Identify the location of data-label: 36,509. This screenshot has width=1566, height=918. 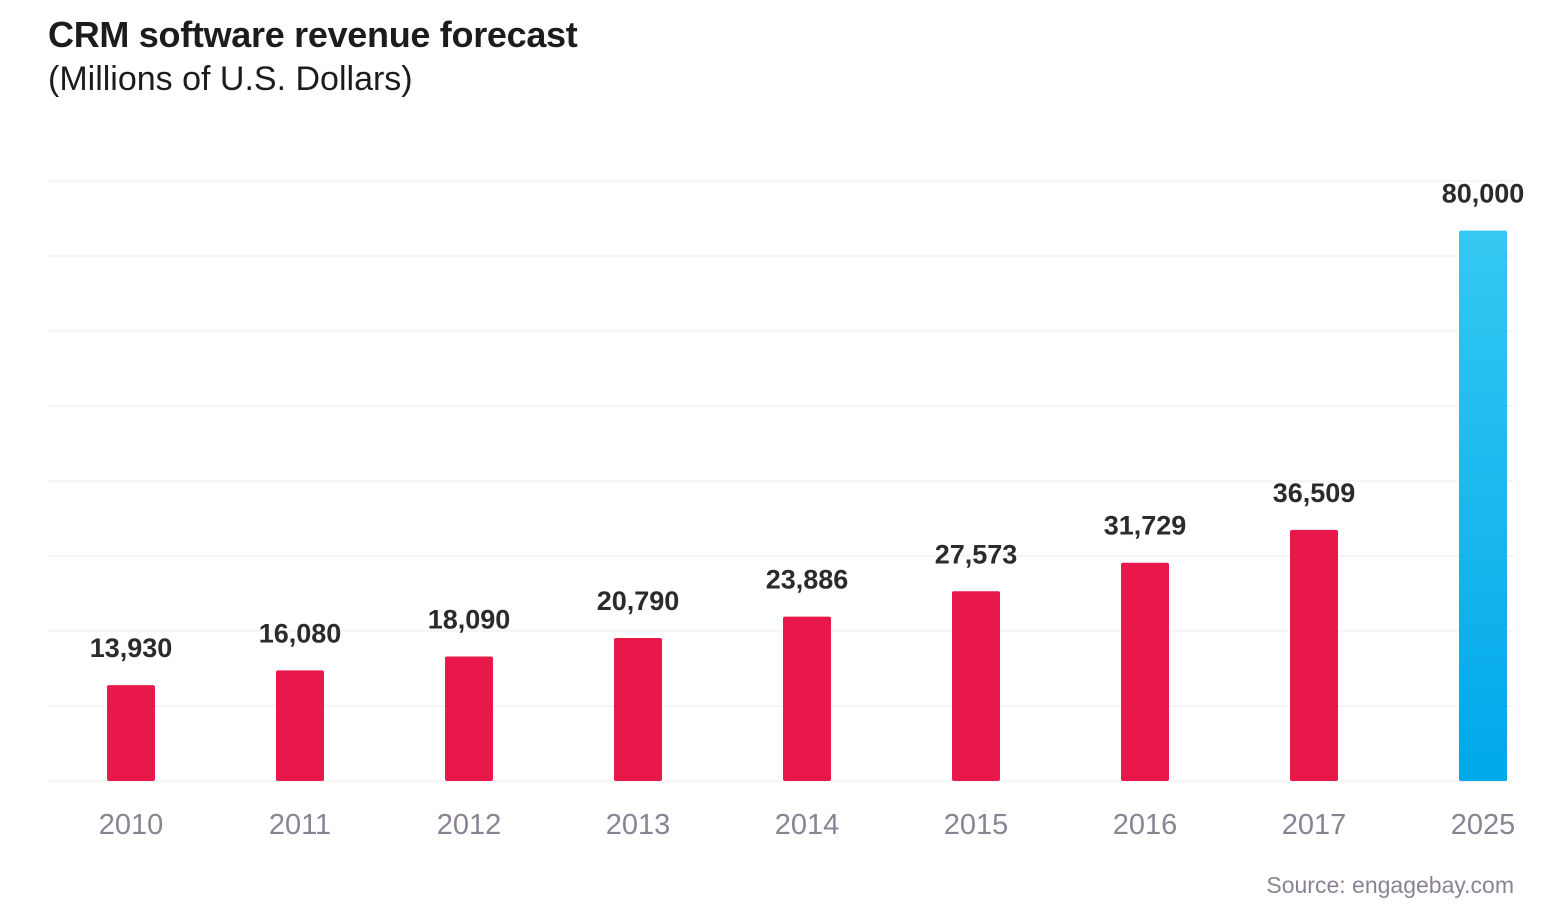
(1314, 493).